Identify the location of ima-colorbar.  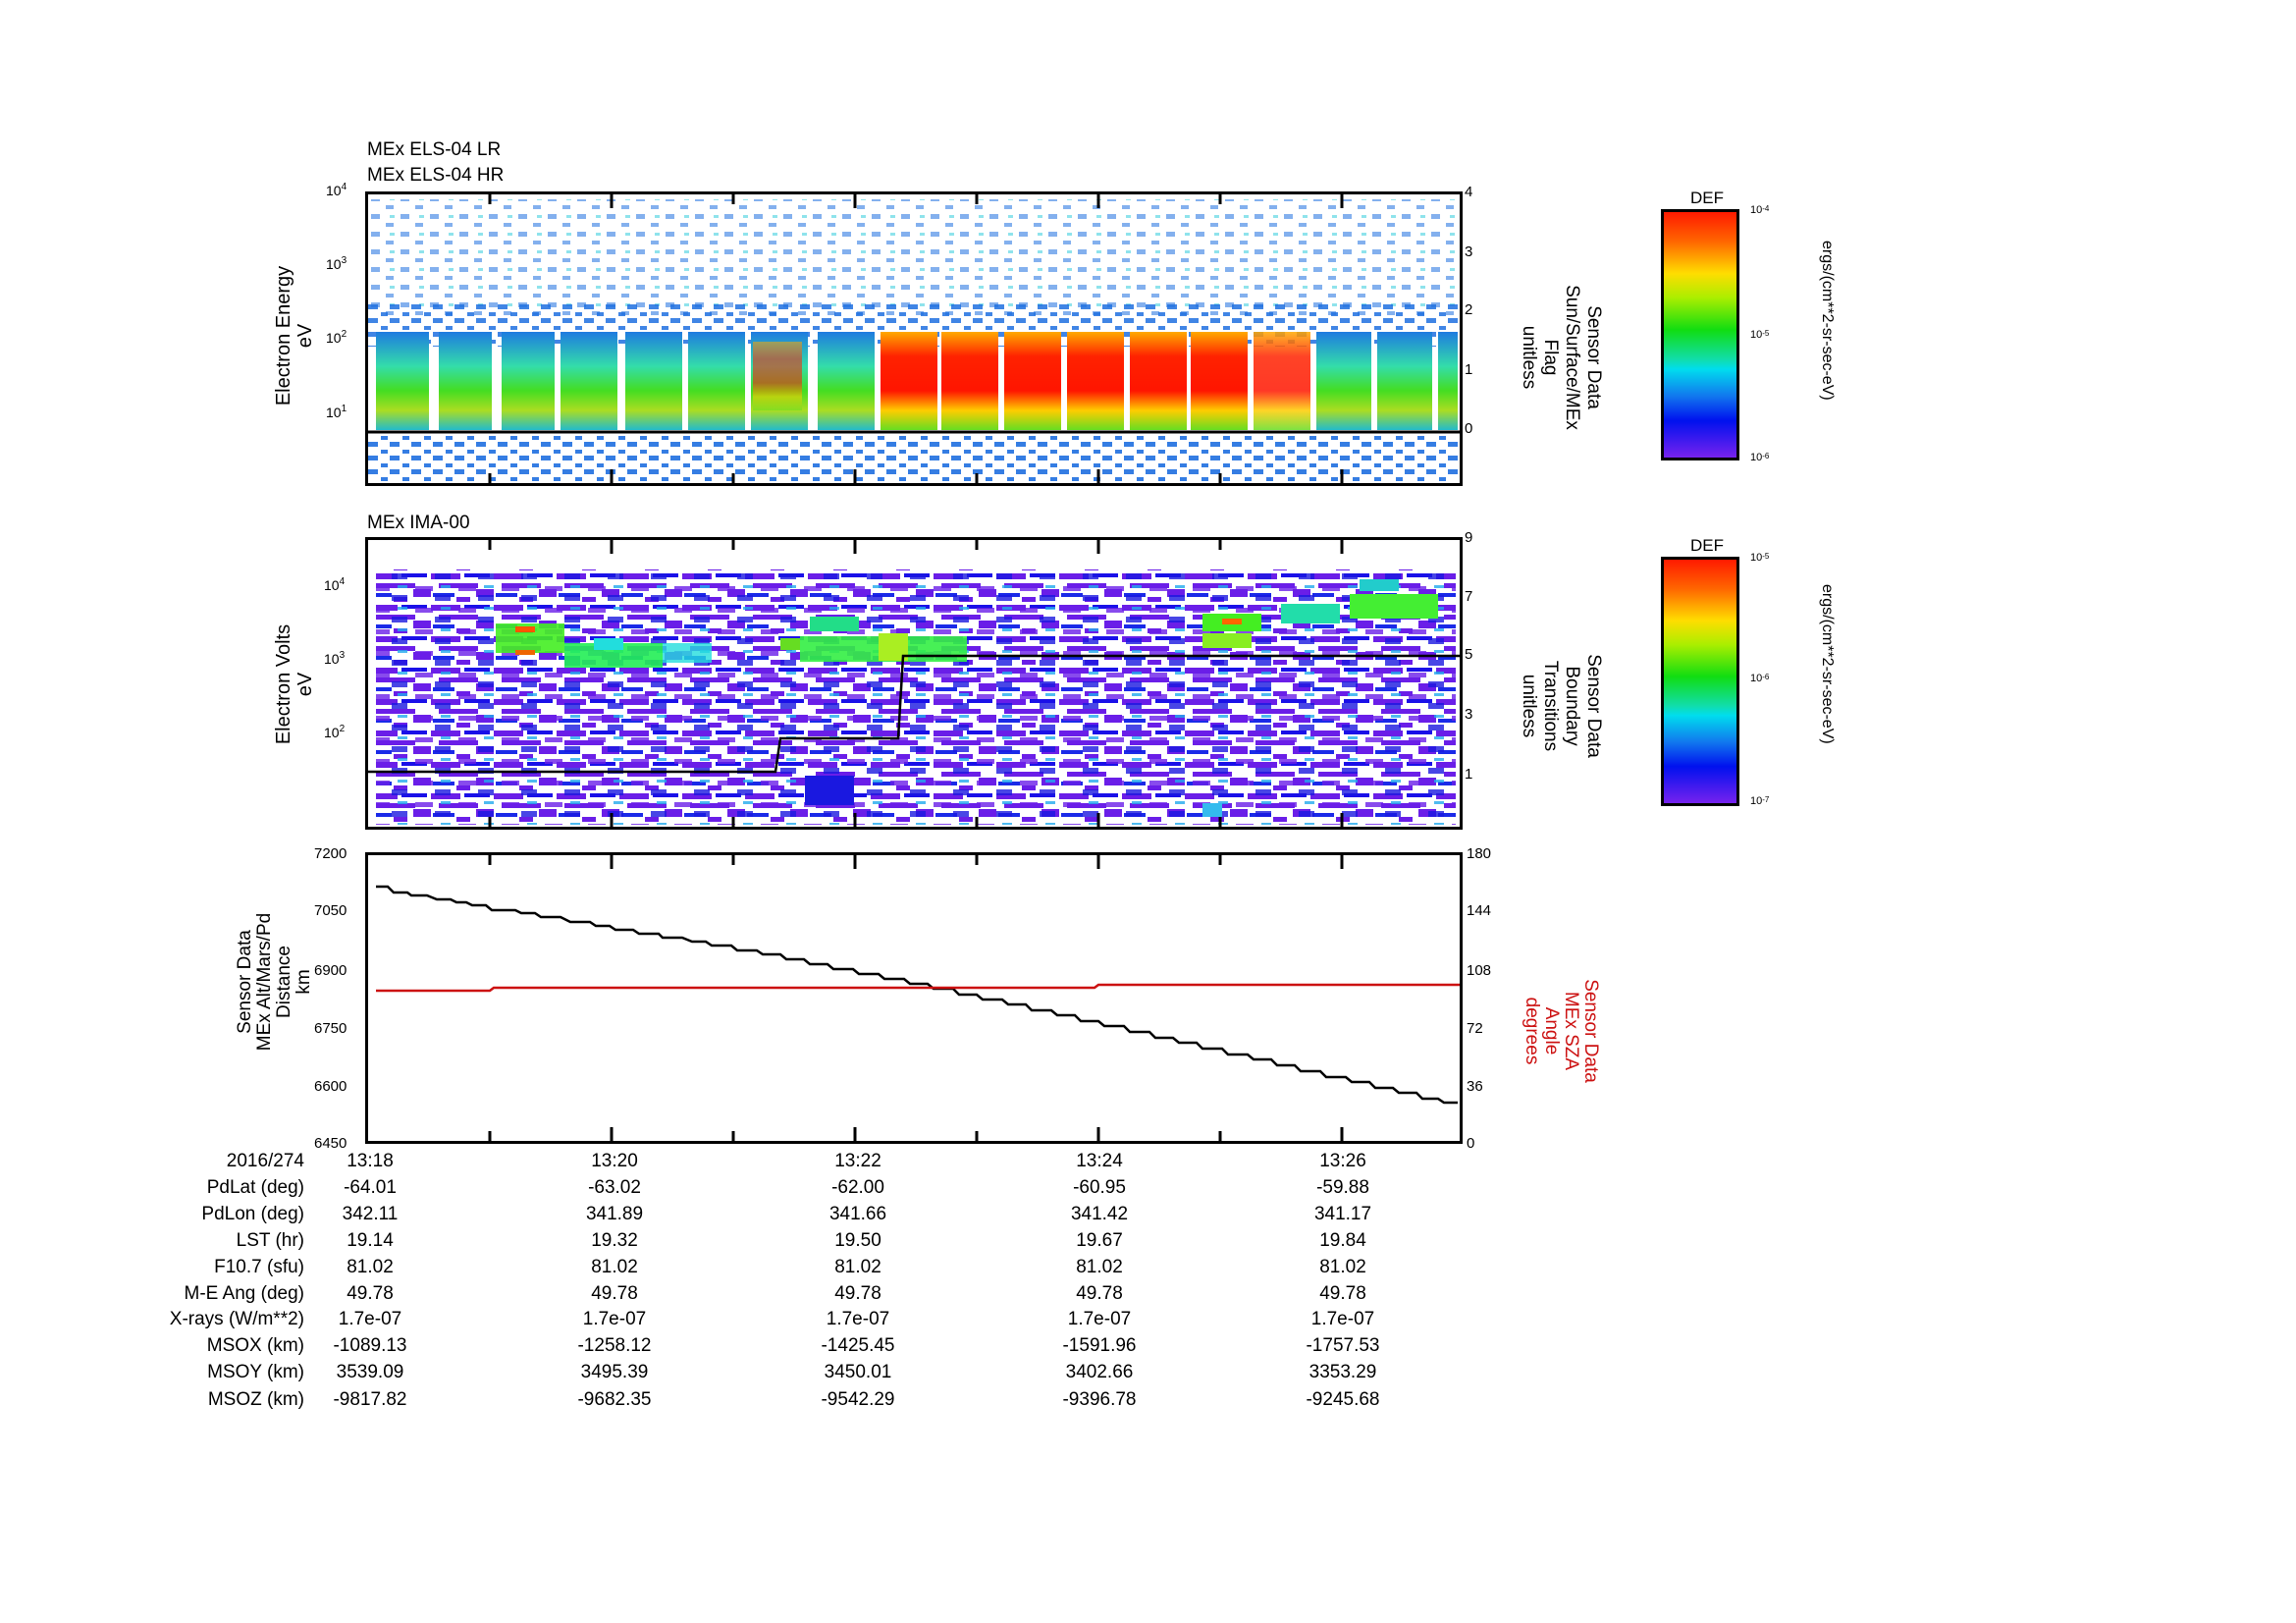
(1700, 681).